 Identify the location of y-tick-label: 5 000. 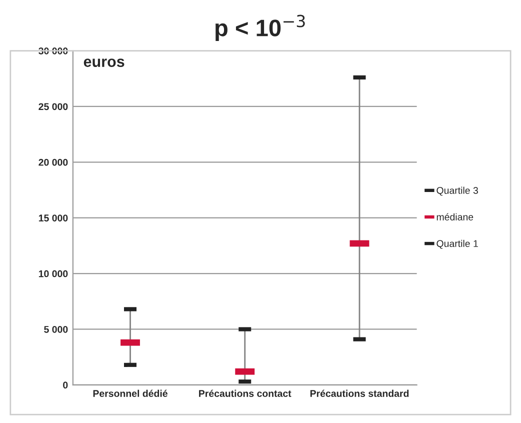
(56, 329).